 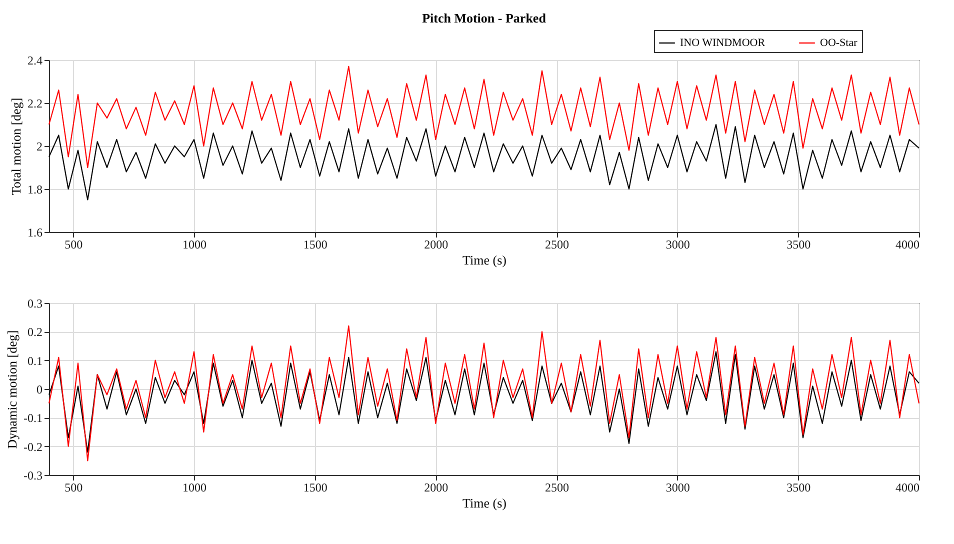 What do you see at coordinates (723, 43) in the screenshot?
I see `legend-label: INO WINDMOOR` at bounding box center [723, 43].